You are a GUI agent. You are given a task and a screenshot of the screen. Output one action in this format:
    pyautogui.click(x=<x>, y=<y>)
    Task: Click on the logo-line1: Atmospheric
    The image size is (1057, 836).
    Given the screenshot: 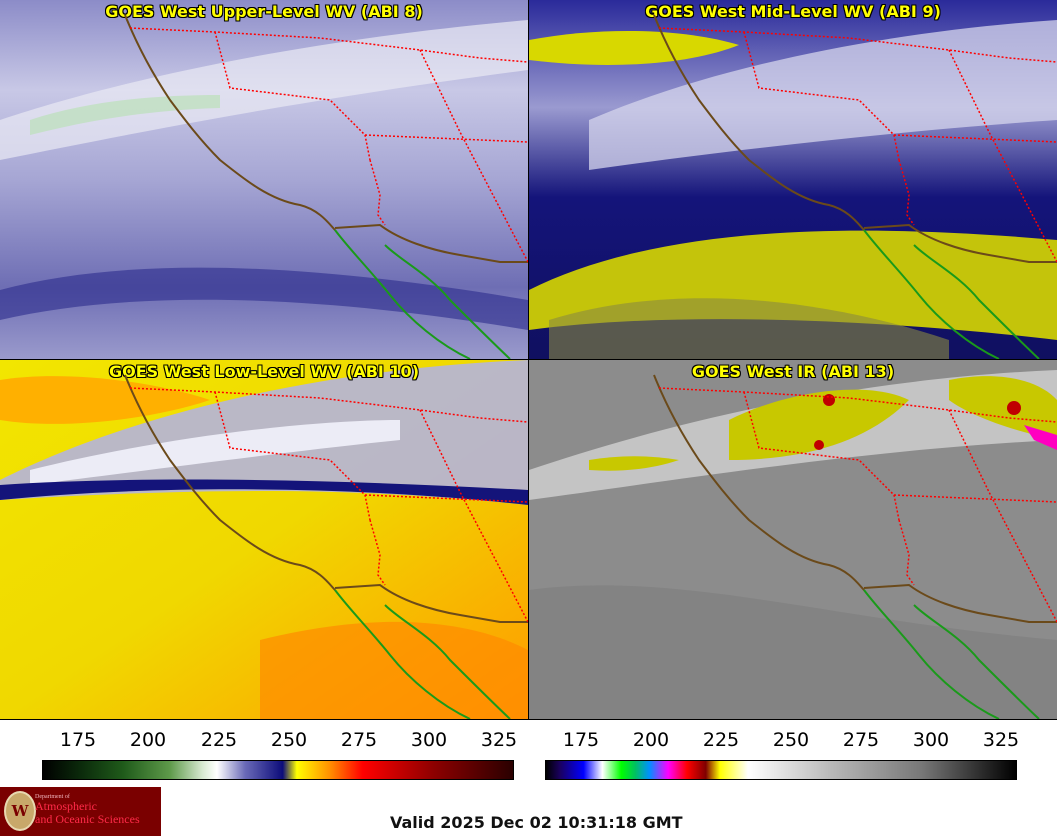 What is the action you would take?
    pyautogui.click(x=66, y=806)
    